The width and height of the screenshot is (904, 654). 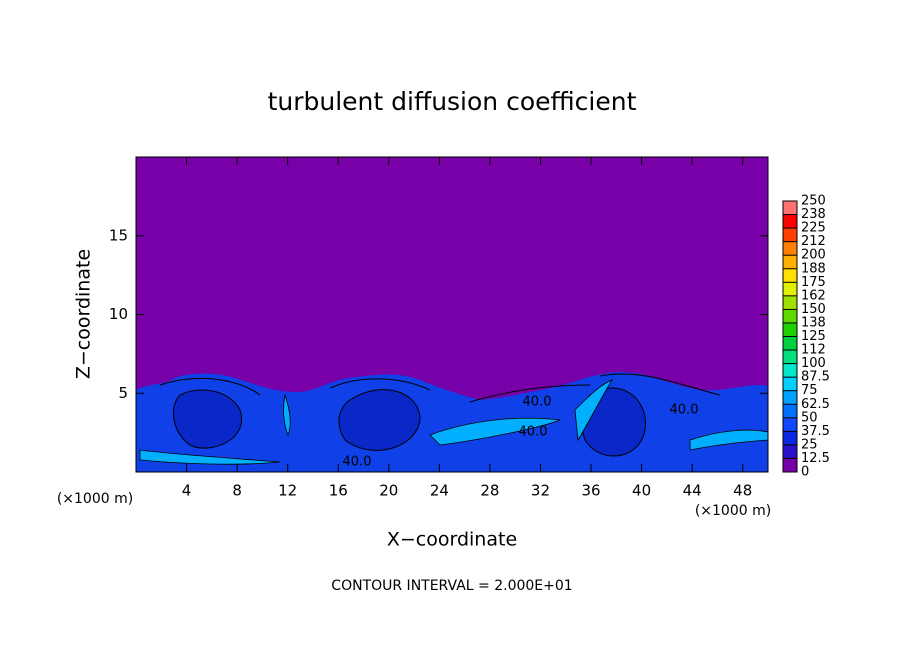 I want to click on x-tick-label: 48, so click(x=742, y=491).